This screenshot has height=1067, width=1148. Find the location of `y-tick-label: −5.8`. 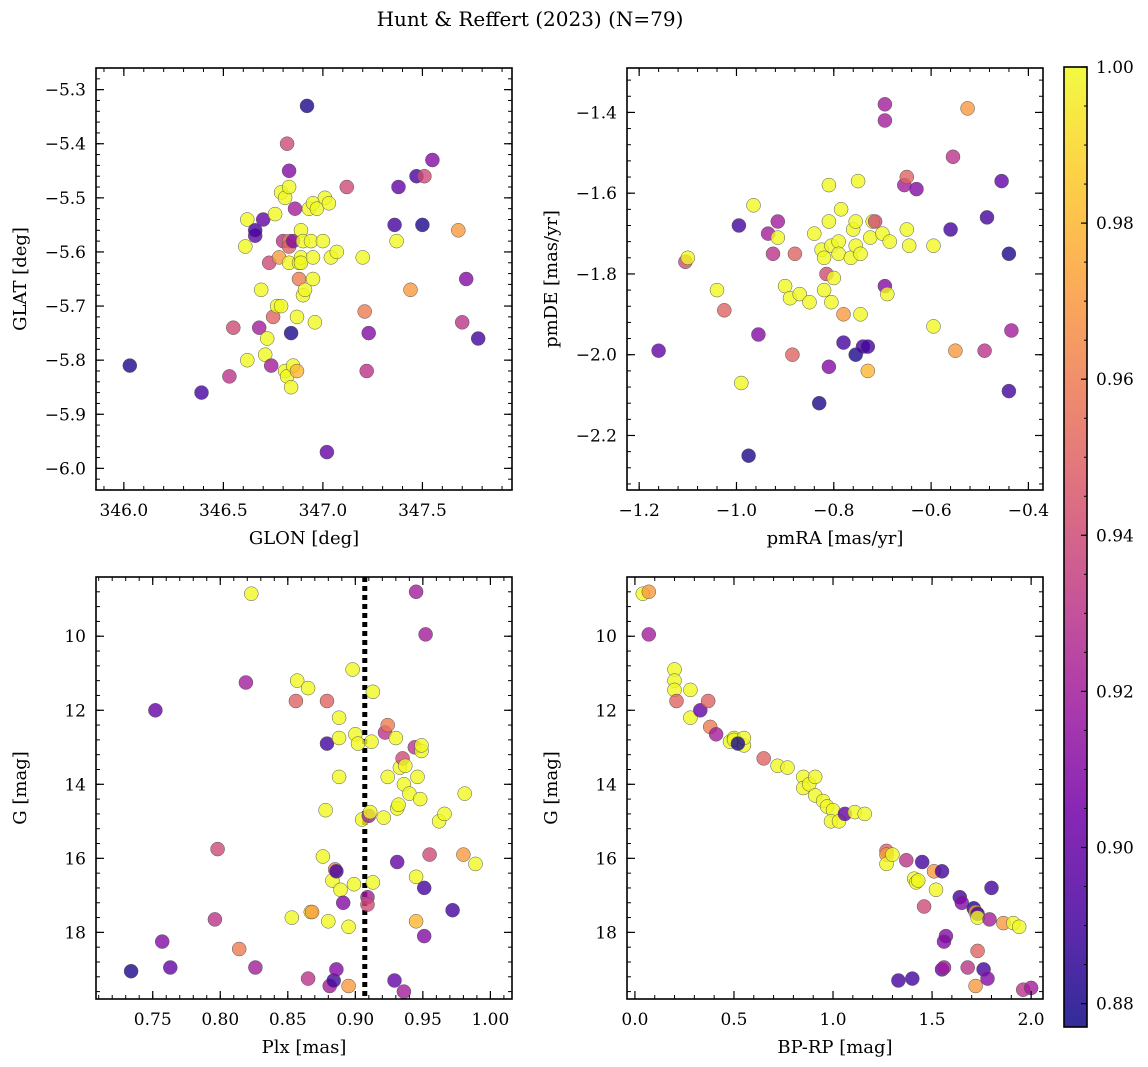

y-tick-label: −5.8 is located at coordinates (65, 361).